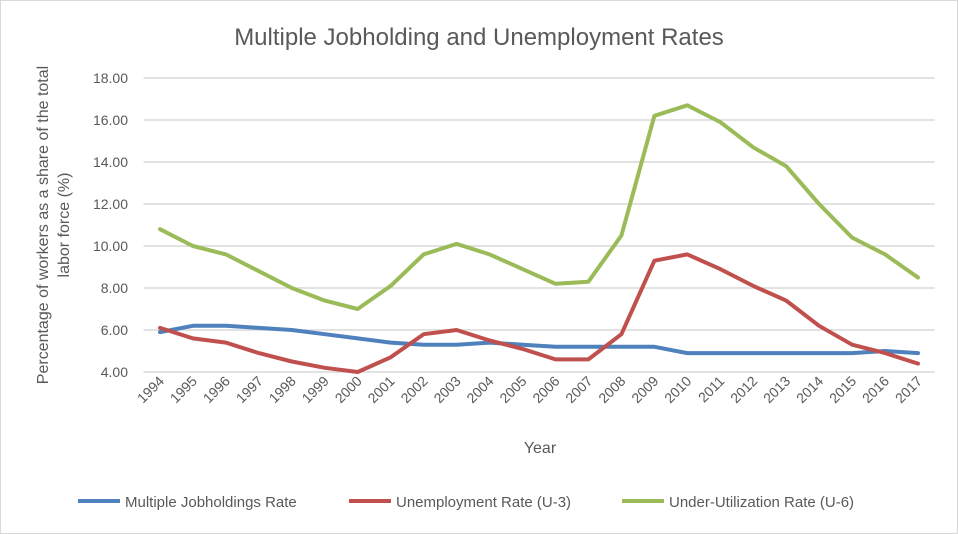 The width and height of the screenshot is (958, 534). What do you see at coordinates (114, 288) in the screenshot?
I see `y-tick-label: 8.00` at bounding box center [114, 288].